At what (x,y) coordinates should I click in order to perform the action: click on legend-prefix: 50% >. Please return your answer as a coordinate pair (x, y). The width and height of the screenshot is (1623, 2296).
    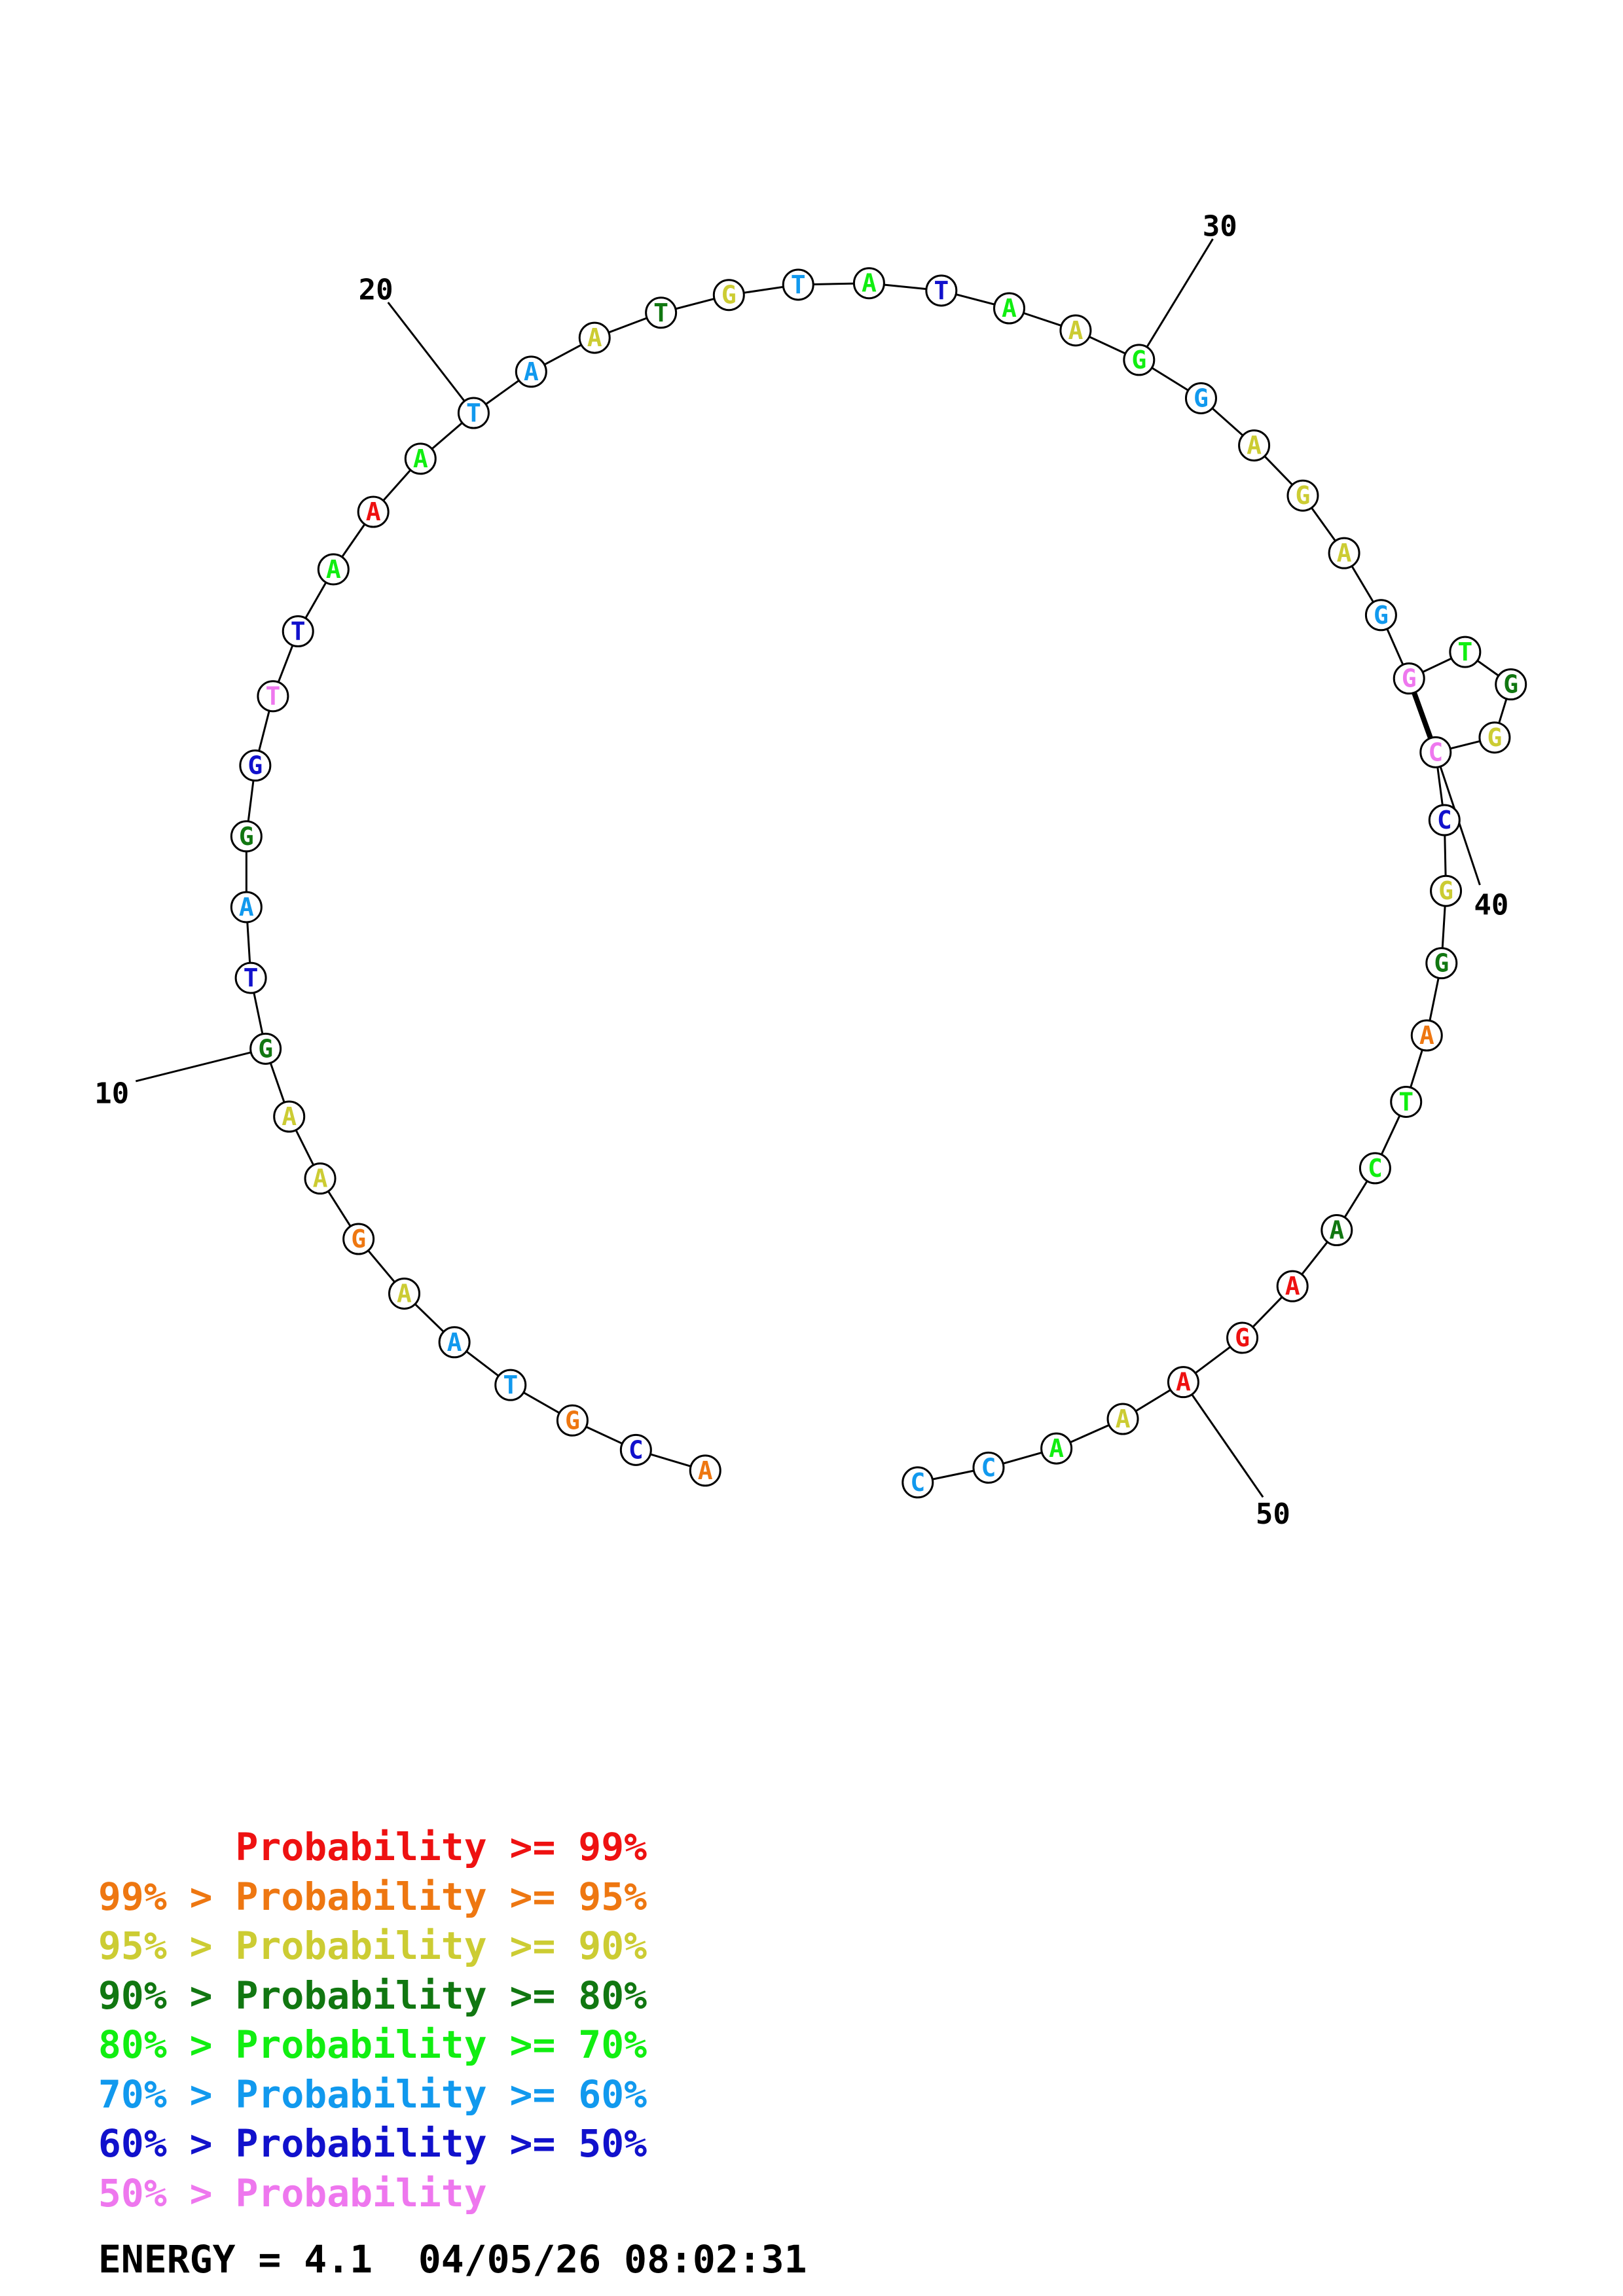
    Looking at the image, I should click on (167, 2192).